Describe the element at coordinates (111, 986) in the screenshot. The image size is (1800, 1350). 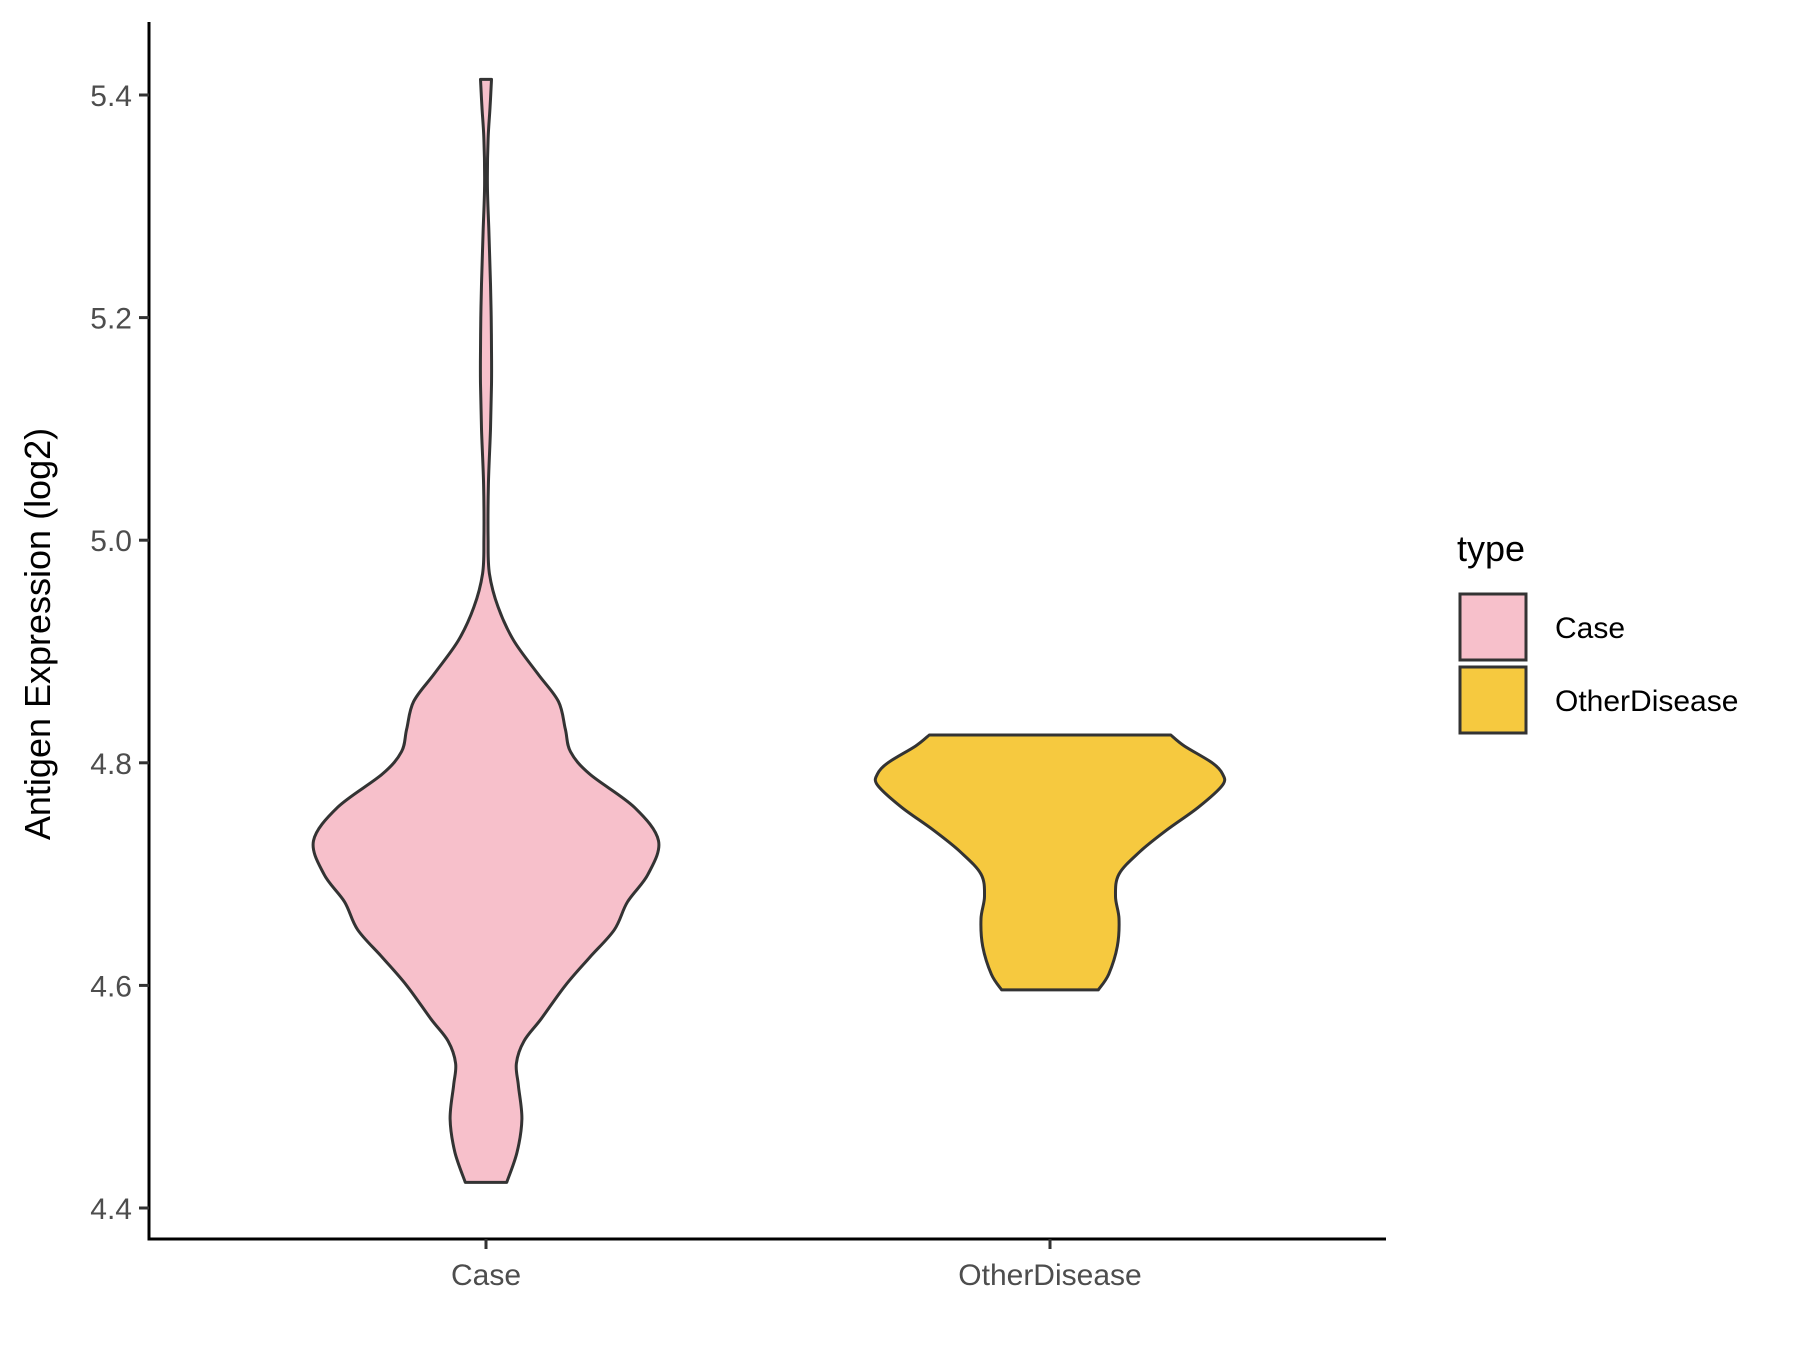
I see `y-tick-label-4.6: 4.6` at that location.